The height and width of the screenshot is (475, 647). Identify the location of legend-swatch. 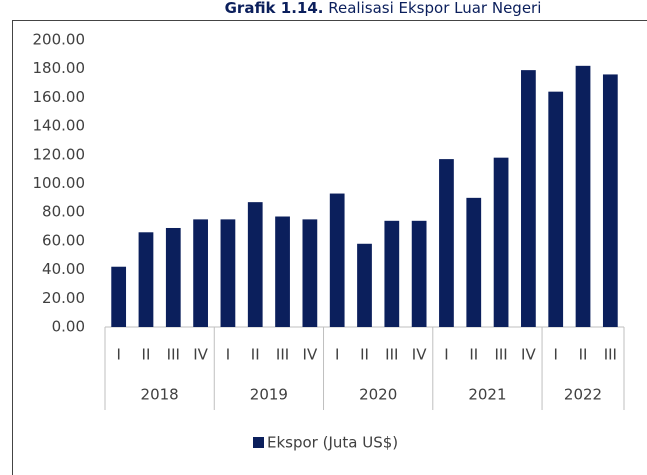
(258, 442).